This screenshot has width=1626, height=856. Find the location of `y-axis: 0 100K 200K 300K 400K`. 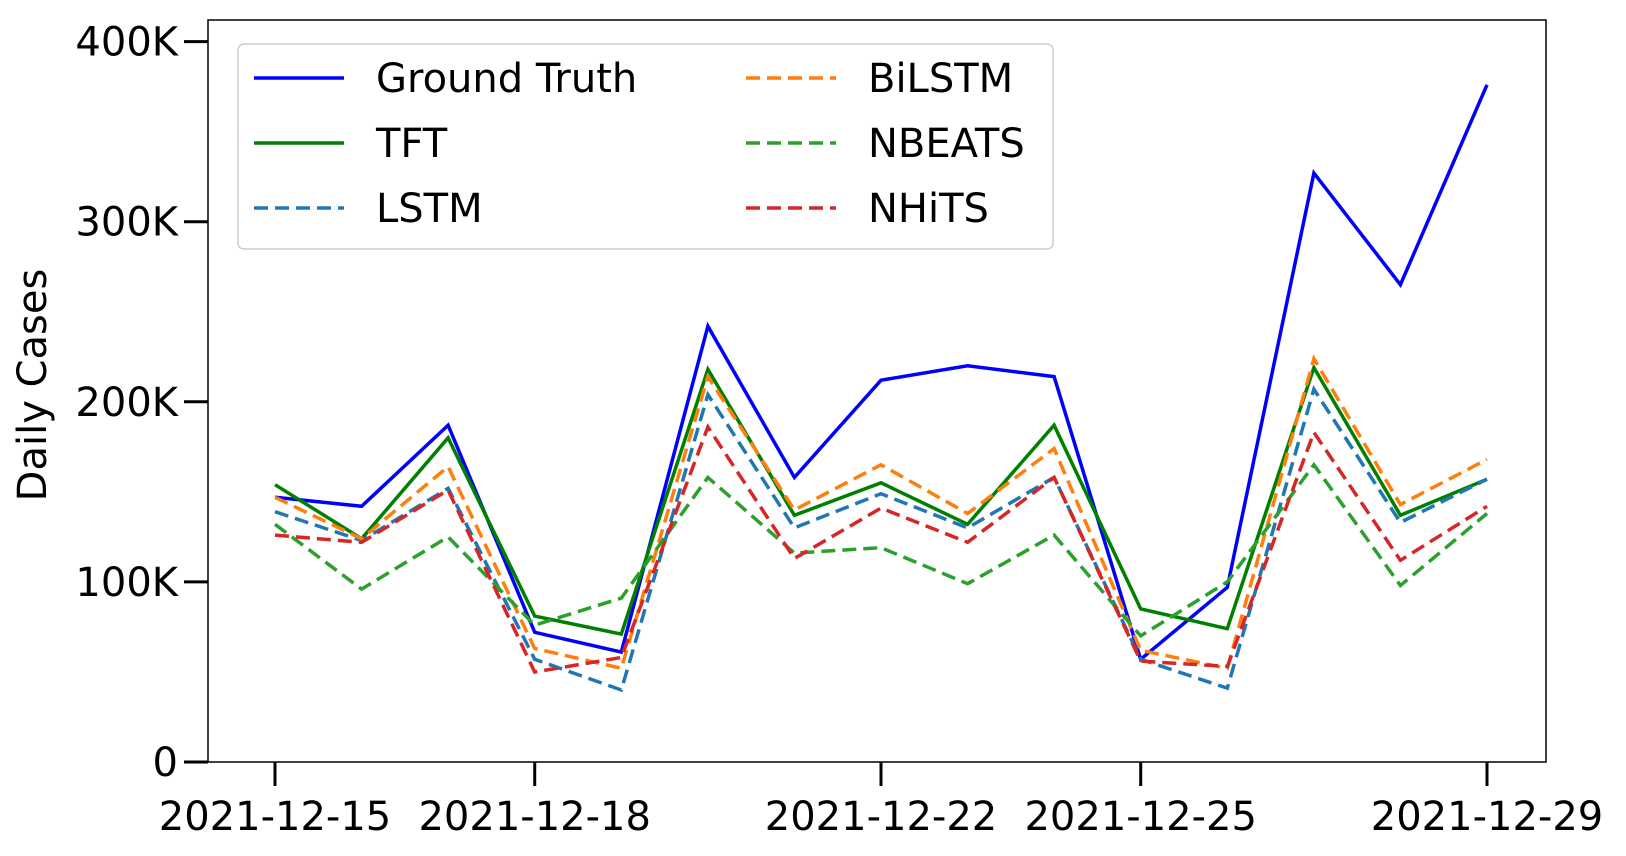

y-axis: 0 100K 200K 300K 400K is located at coordinates (141, 403).